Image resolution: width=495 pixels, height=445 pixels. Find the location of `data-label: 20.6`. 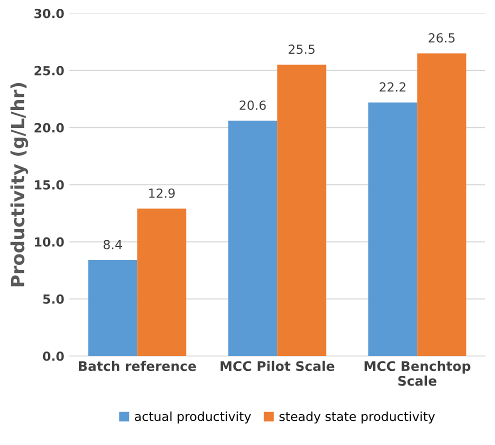

data-label: 20.6 is located at coordinates (253, 105).